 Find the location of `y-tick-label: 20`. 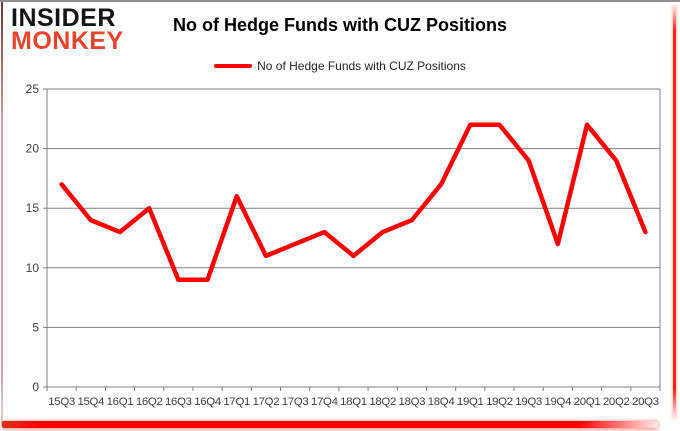

y-tick-label: 20 is located at coordinates (33, 149).